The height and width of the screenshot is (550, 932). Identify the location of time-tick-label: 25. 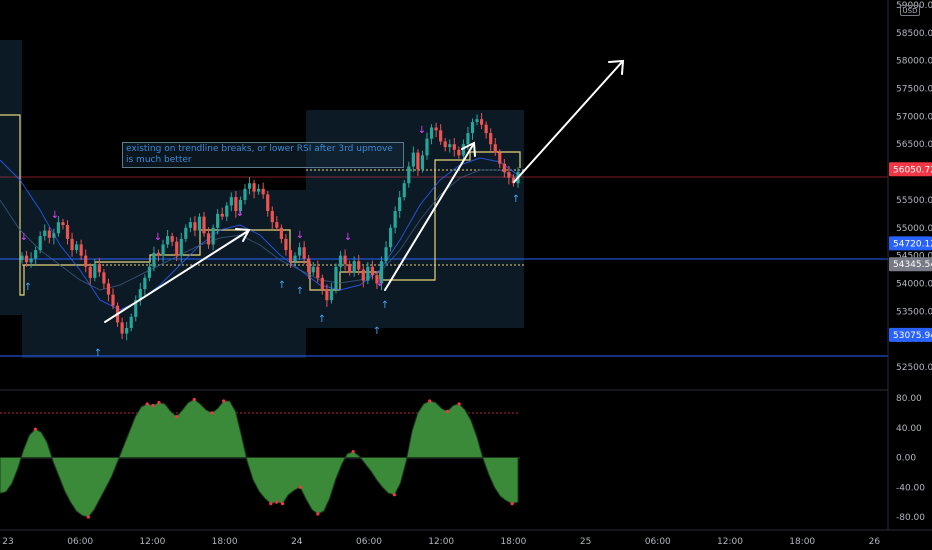
(585, 542).